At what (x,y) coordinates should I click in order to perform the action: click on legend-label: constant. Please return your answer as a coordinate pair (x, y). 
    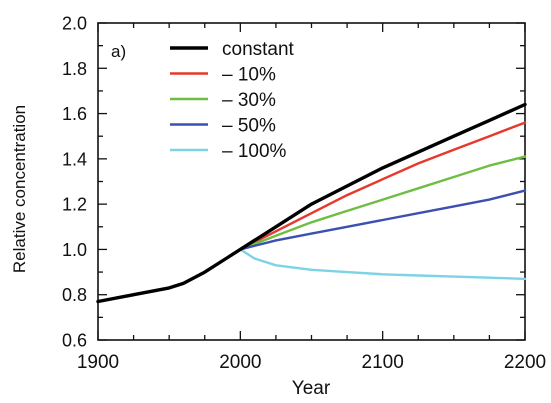
    Looking at the image, I should click on (258, 49).